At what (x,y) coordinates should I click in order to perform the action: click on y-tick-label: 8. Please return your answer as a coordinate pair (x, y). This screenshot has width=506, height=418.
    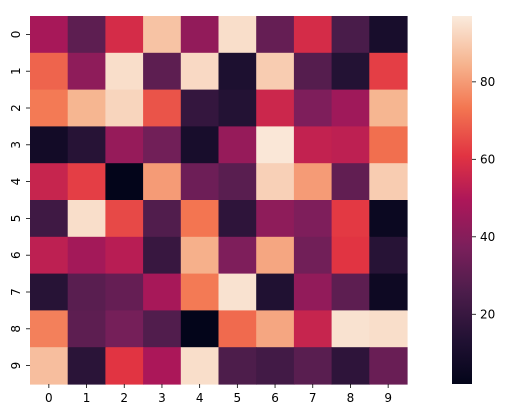
    Looking at the image, I should click on (16, 329).